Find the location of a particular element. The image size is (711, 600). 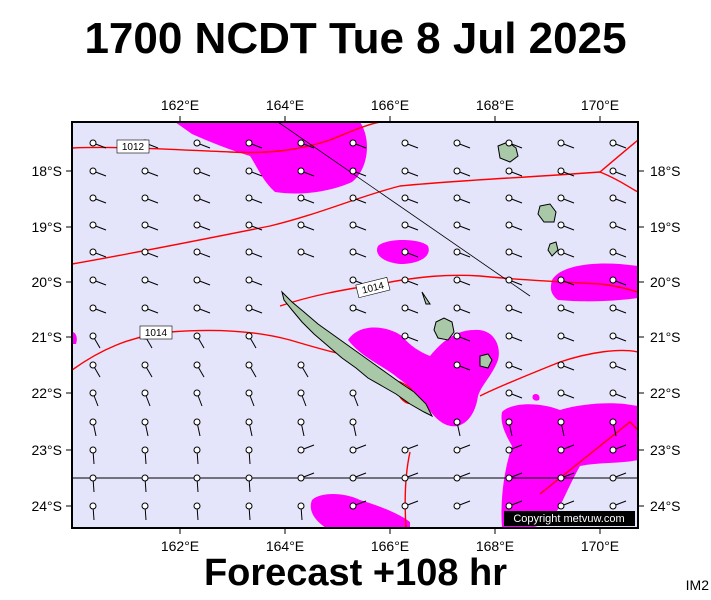

precip-area-central is located at coordinates (423, 377).